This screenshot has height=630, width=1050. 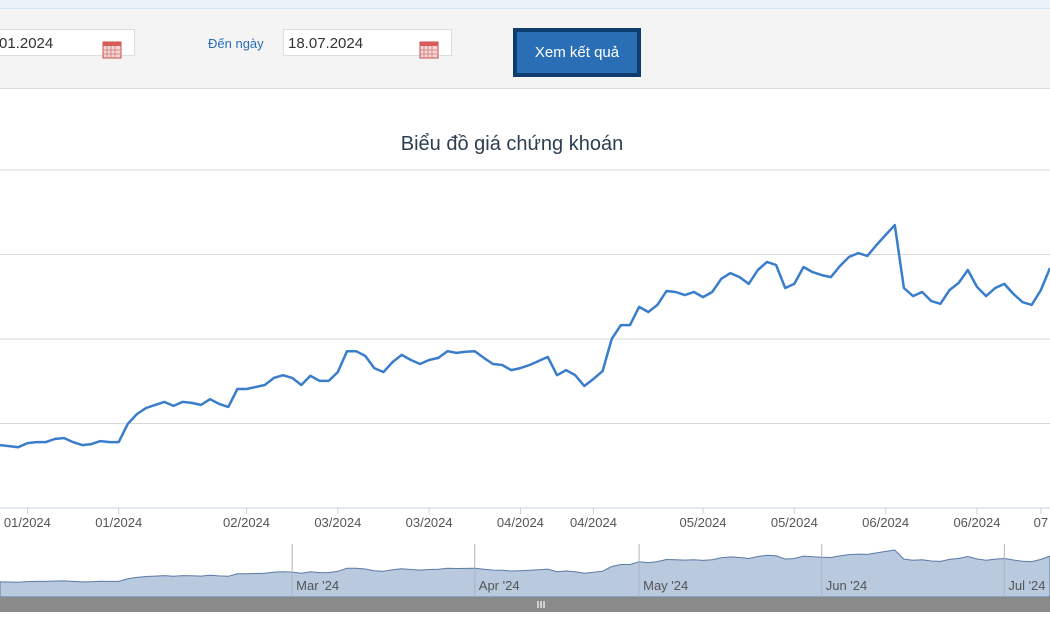 I want to click on navigator-label: Apr '24, so click(x=499, y=585).